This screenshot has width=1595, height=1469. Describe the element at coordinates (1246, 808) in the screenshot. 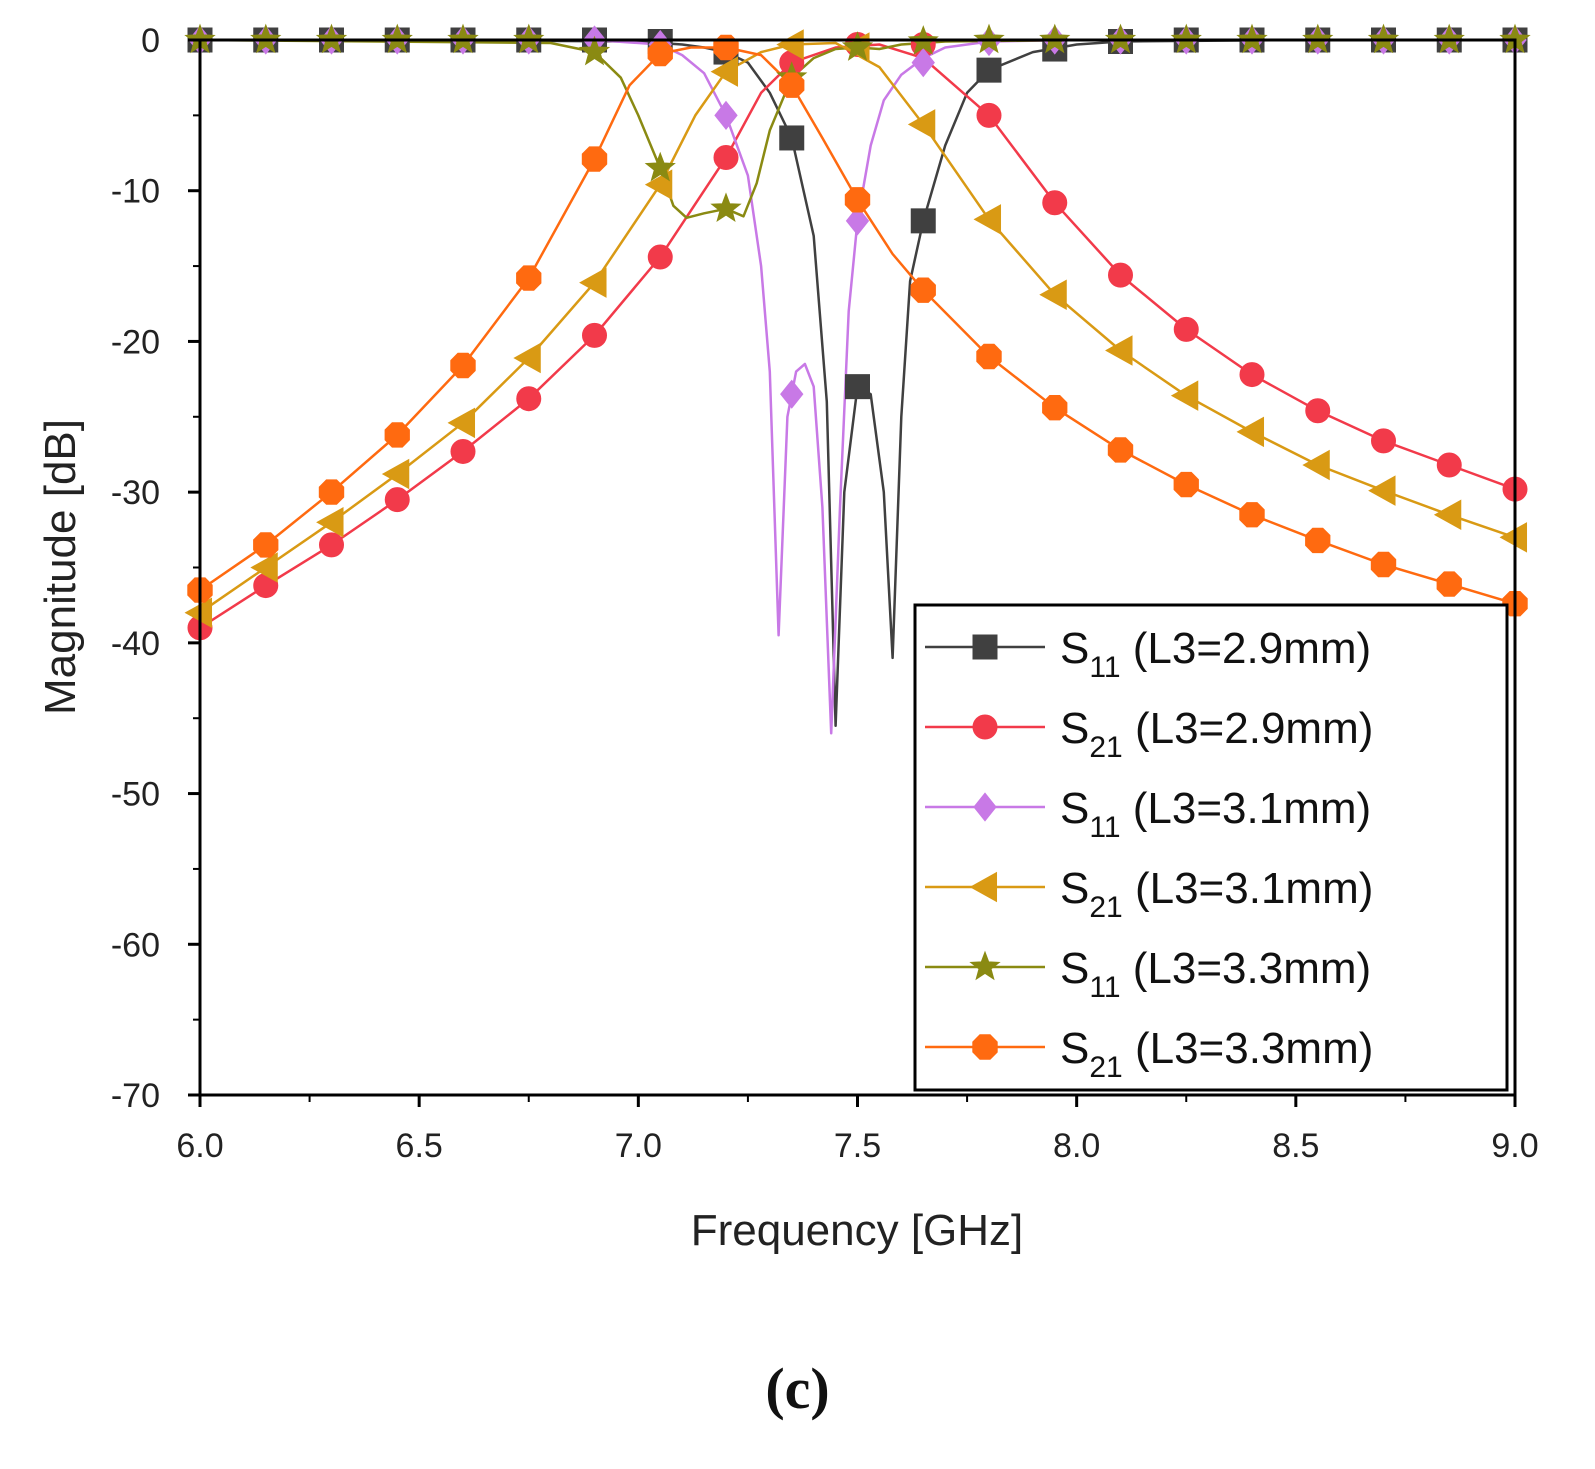

I see `legend-label-rest: (L3=3.1mm)` at that location.